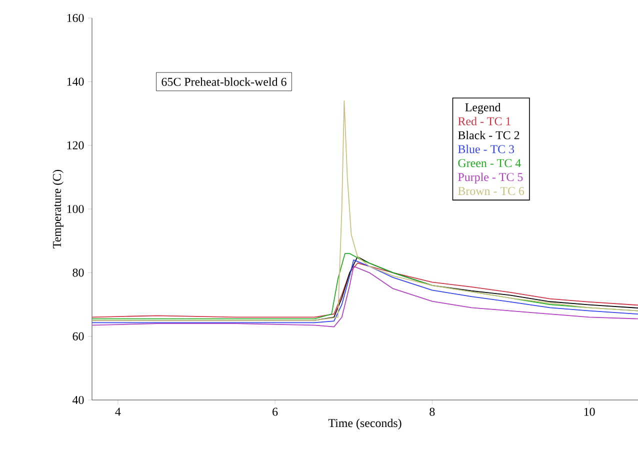  I want to click on x-axis-title: Time (seconds), so click(365, 424).